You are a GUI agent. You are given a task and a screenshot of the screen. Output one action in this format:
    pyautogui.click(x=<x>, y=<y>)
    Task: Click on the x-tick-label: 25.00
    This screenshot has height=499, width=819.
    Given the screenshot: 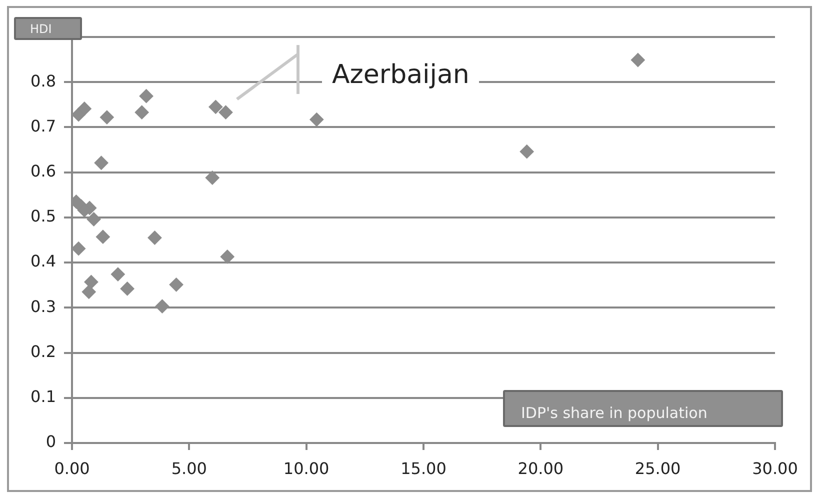 What is the action you would take?
    pyautogui.click(x=657, y=468)
    